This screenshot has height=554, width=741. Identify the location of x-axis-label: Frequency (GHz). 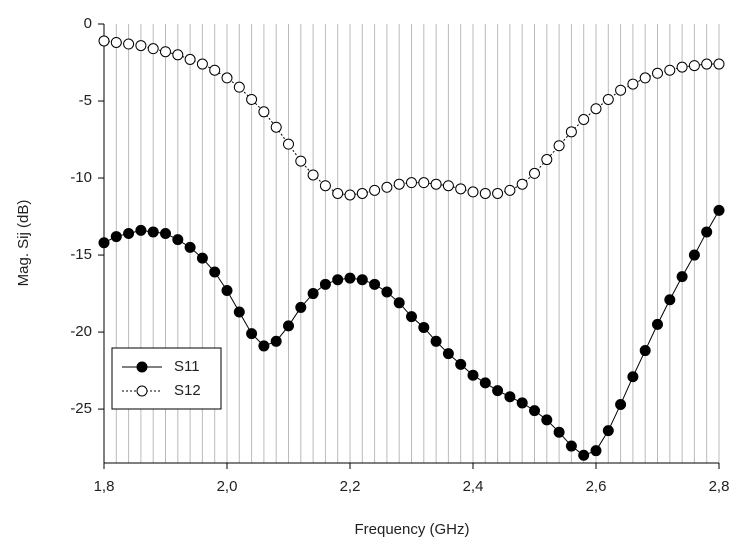
(411, 529).